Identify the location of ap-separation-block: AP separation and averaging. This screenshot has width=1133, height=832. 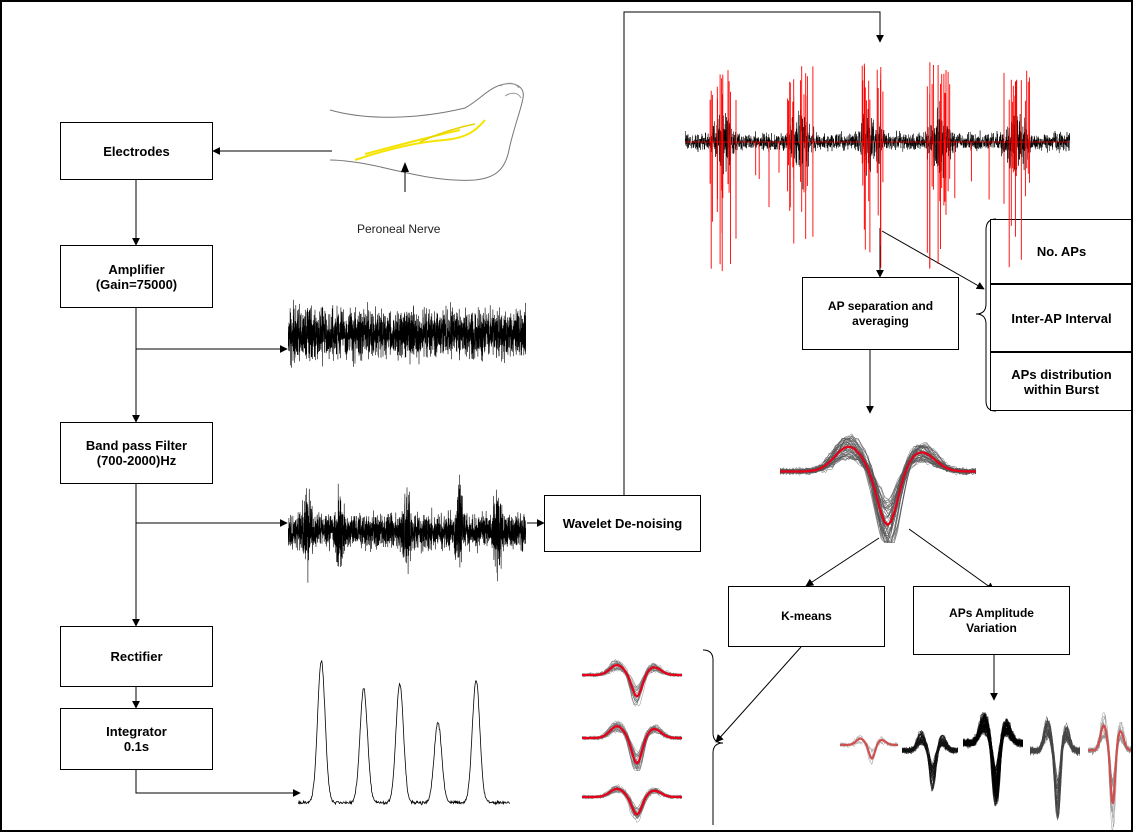
(880, 313).